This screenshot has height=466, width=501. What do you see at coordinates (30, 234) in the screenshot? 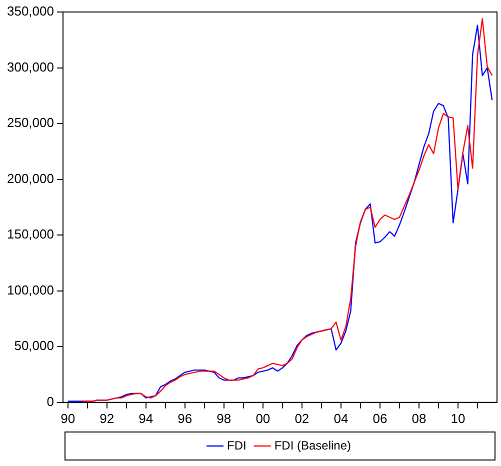
I see `y-tick-label: 150,000` at bounding box center [30, 234].